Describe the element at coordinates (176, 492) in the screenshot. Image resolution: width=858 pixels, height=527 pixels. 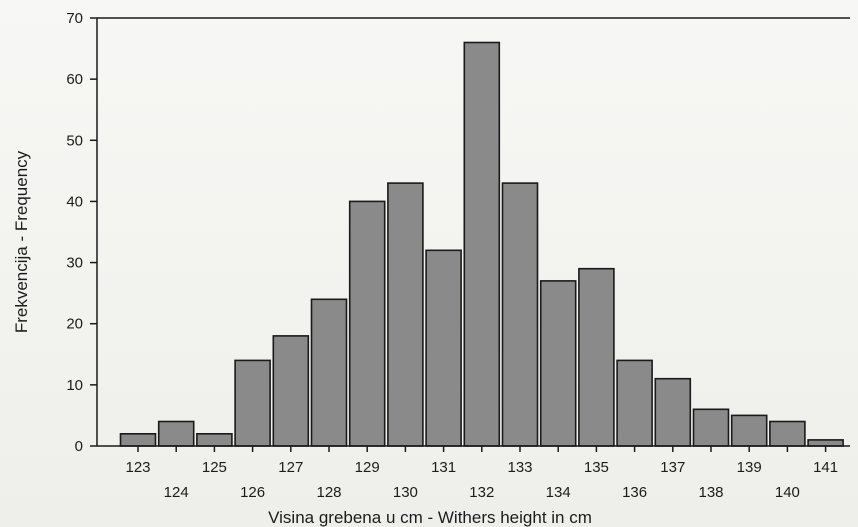
I see `x-tick-label-124: 124` at that location.